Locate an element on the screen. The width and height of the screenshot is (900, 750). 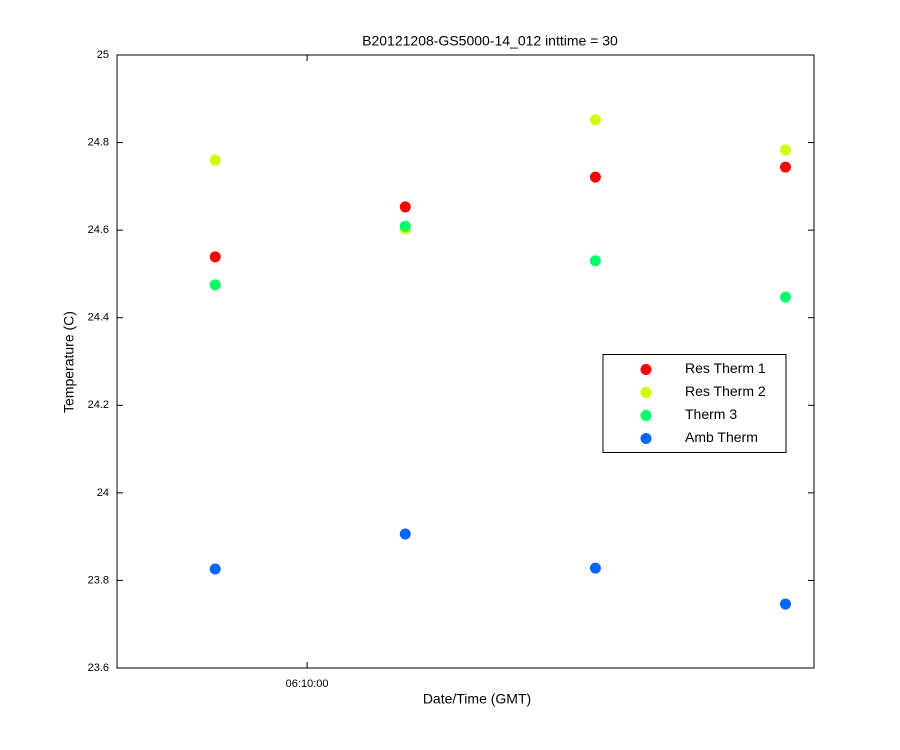
legend-label: Therm 3 is located at coordinates (711, 414).